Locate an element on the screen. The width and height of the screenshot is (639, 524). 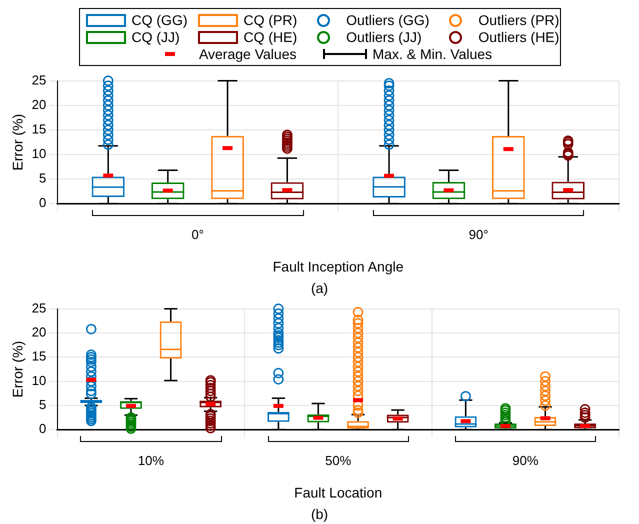
text: (a) is located at coordinates (320, 289).